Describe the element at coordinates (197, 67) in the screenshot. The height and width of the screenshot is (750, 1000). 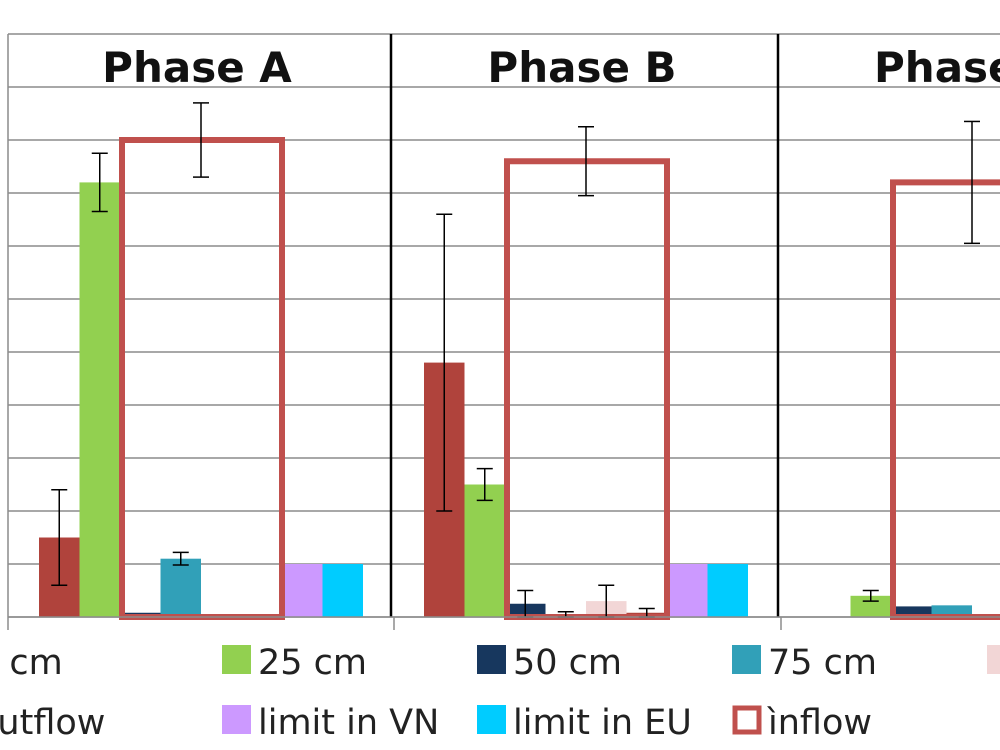
I see `phase-label: Phase A` at that location.